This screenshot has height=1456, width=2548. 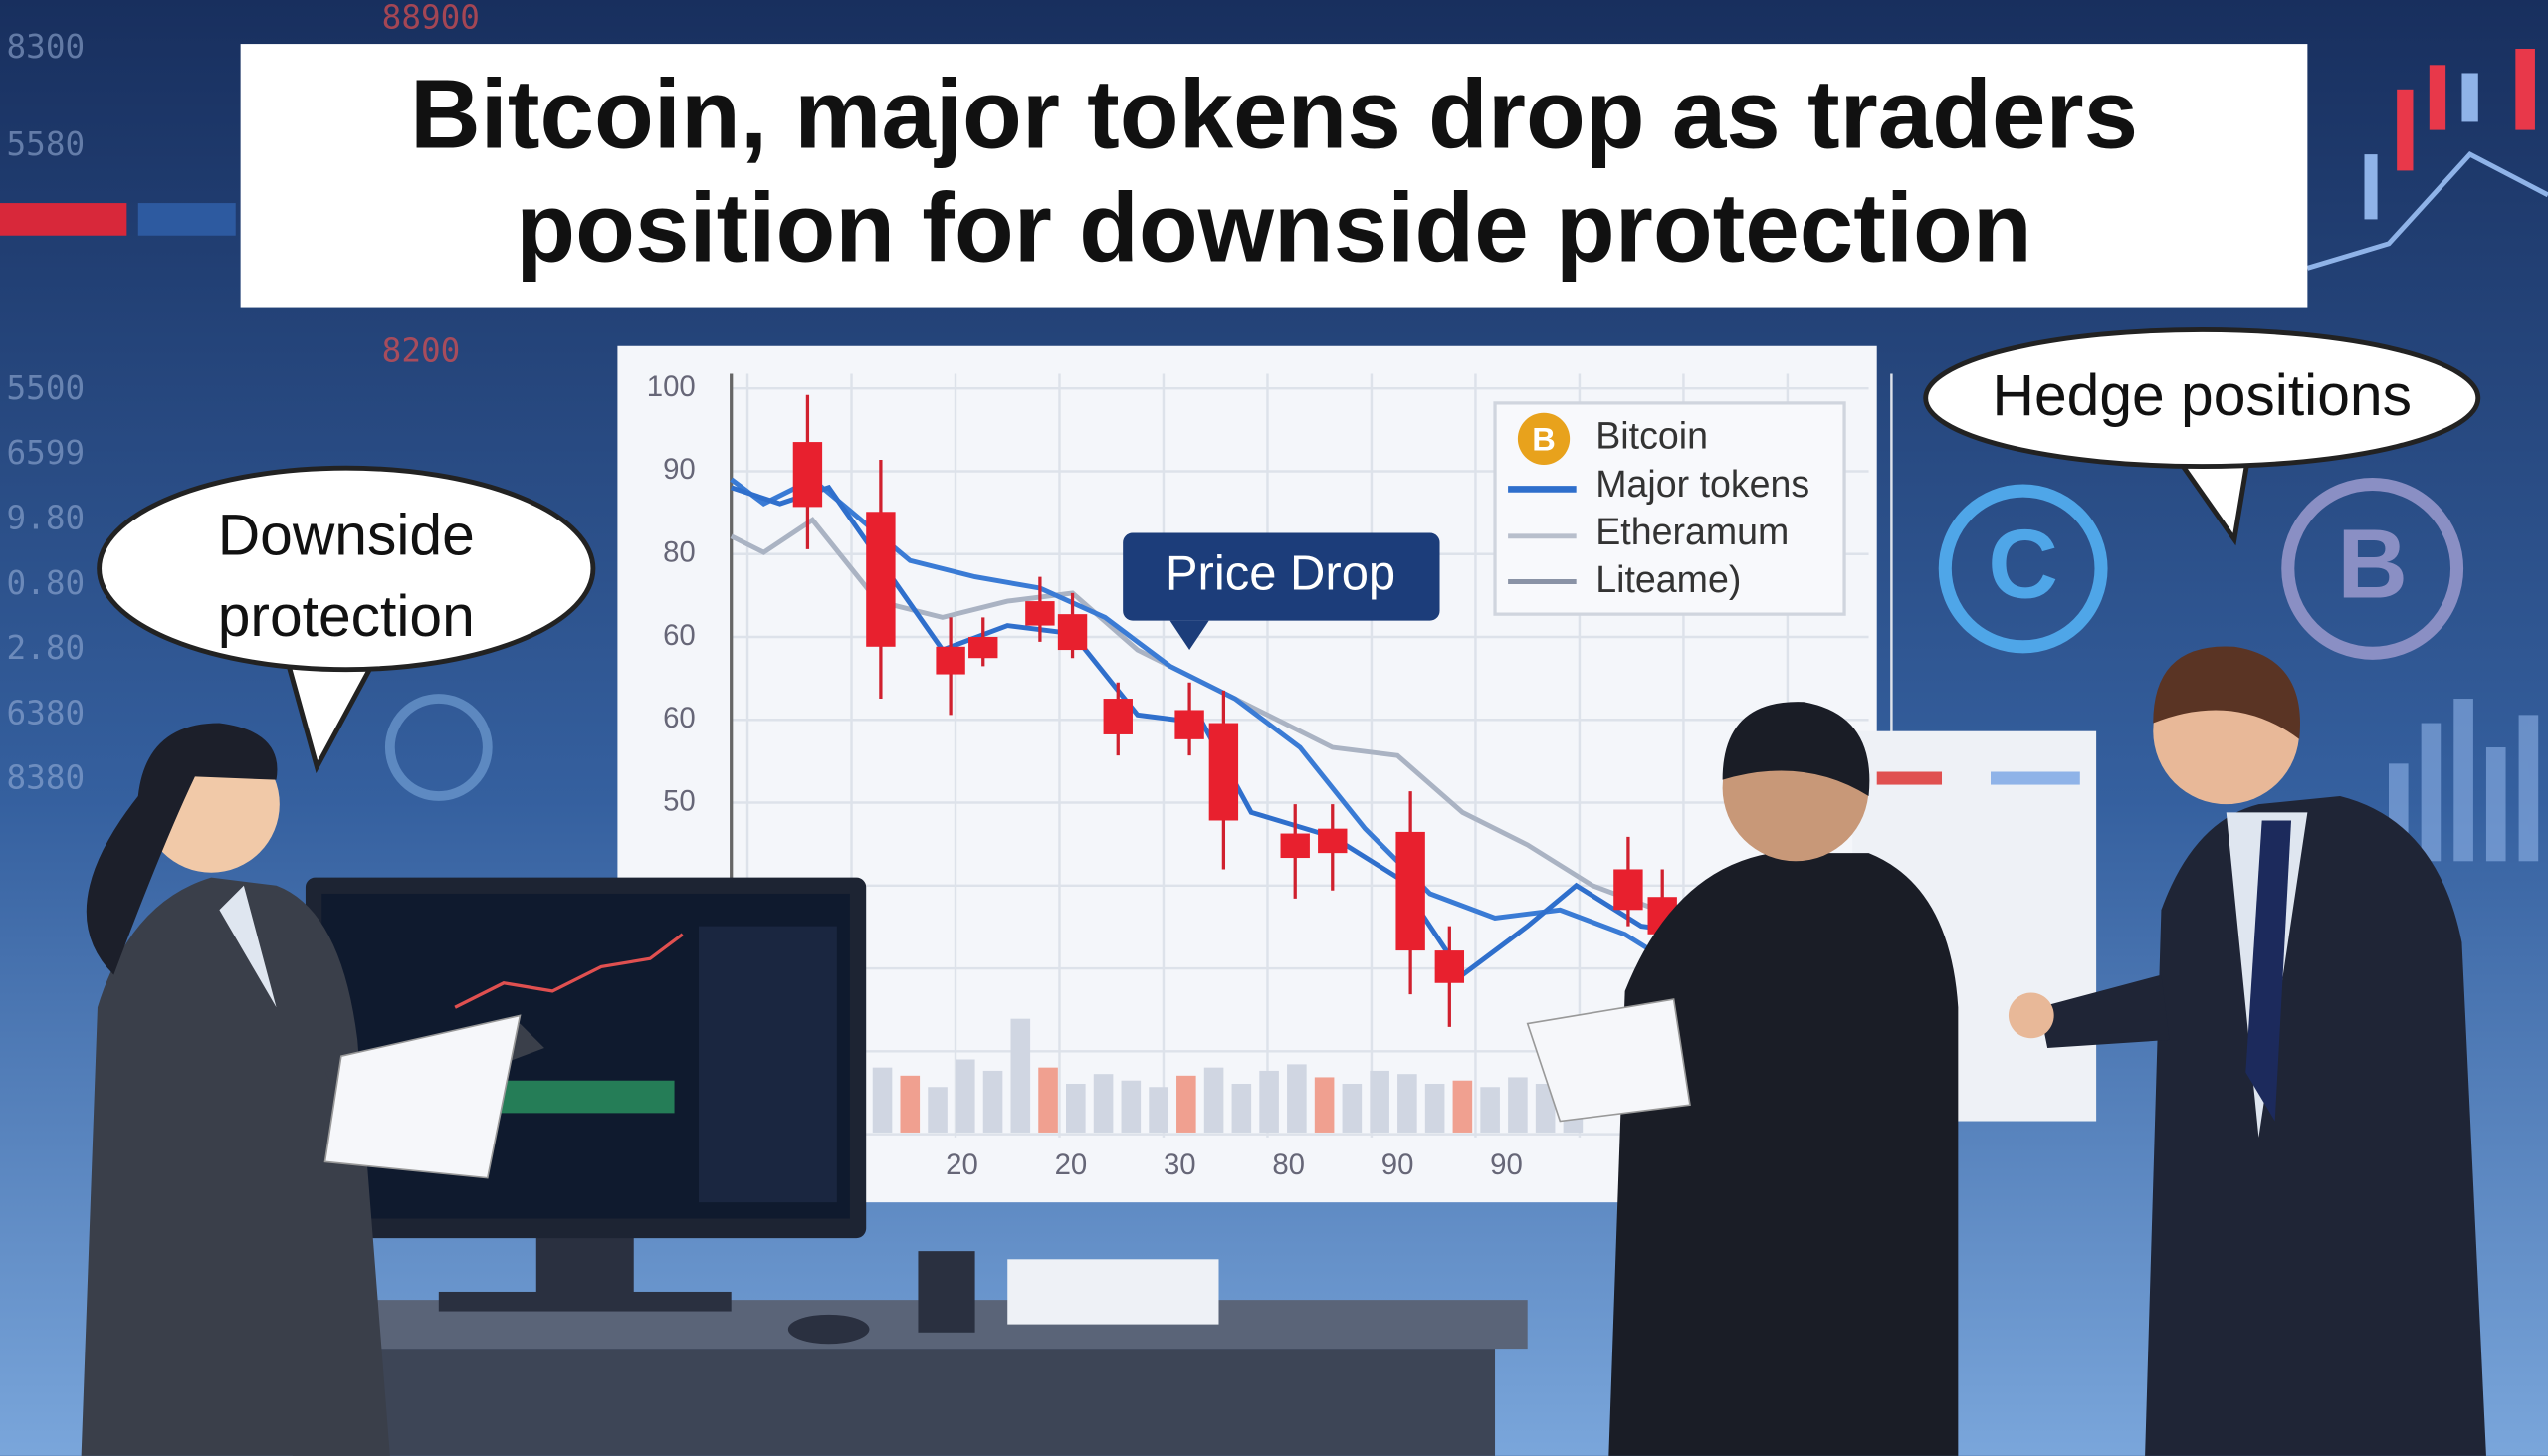 What do you see at coordinates (581, 1097) in the screenshot?
I see `screen-volume` at bounding box center [581, 1097].